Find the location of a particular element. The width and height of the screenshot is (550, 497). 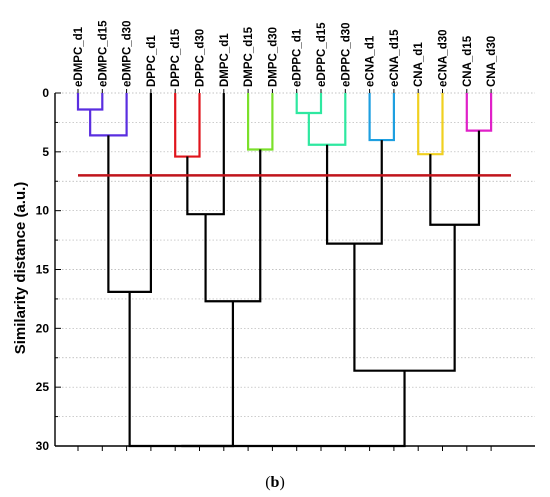

y-tick-label: 20 is located at coordinates (43, 328).